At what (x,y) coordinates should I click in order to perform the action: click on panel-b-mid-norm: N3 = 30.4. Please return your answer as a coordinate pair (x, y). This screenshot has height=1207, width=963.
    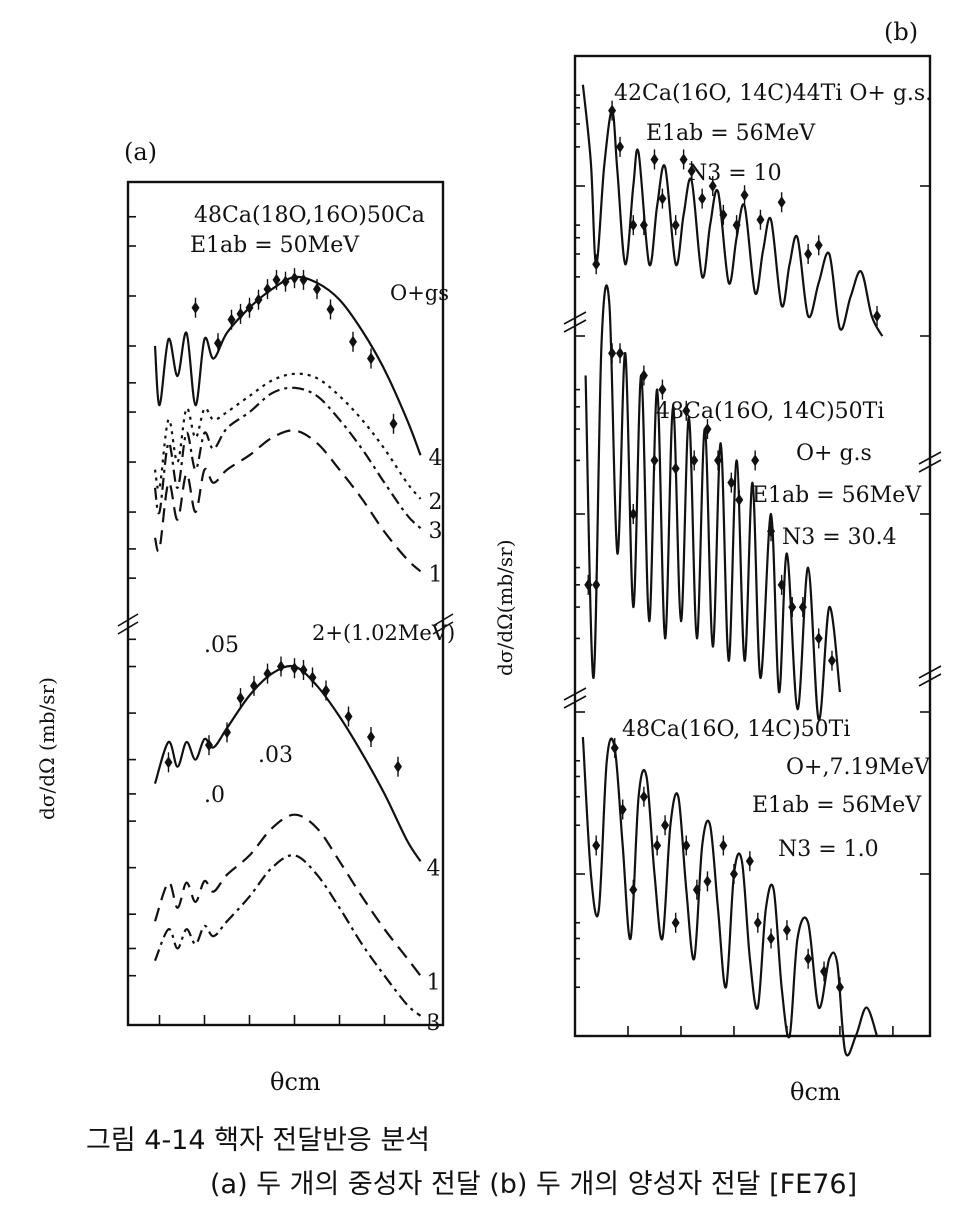
    Looking at the image, I should click on (839, 537).